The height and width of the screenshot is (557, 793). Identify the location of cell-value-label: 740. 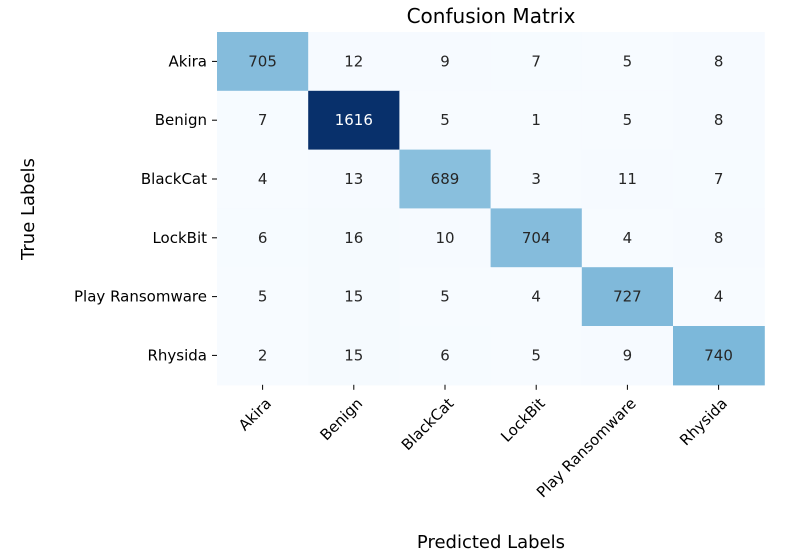
(718, 355).